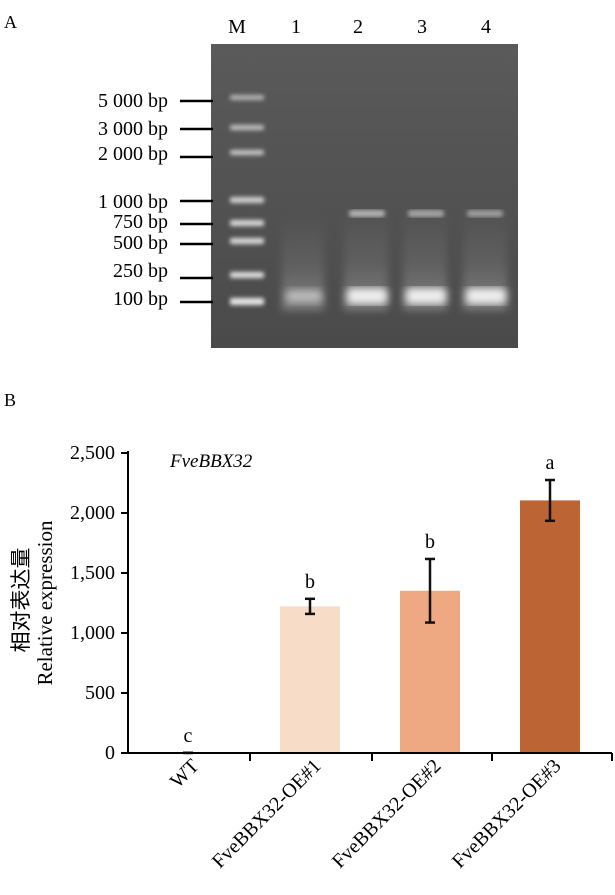  Describe the element at coordinates (211, 461) in the screenshot. I see `chart-title: FveBBX32` at that location.